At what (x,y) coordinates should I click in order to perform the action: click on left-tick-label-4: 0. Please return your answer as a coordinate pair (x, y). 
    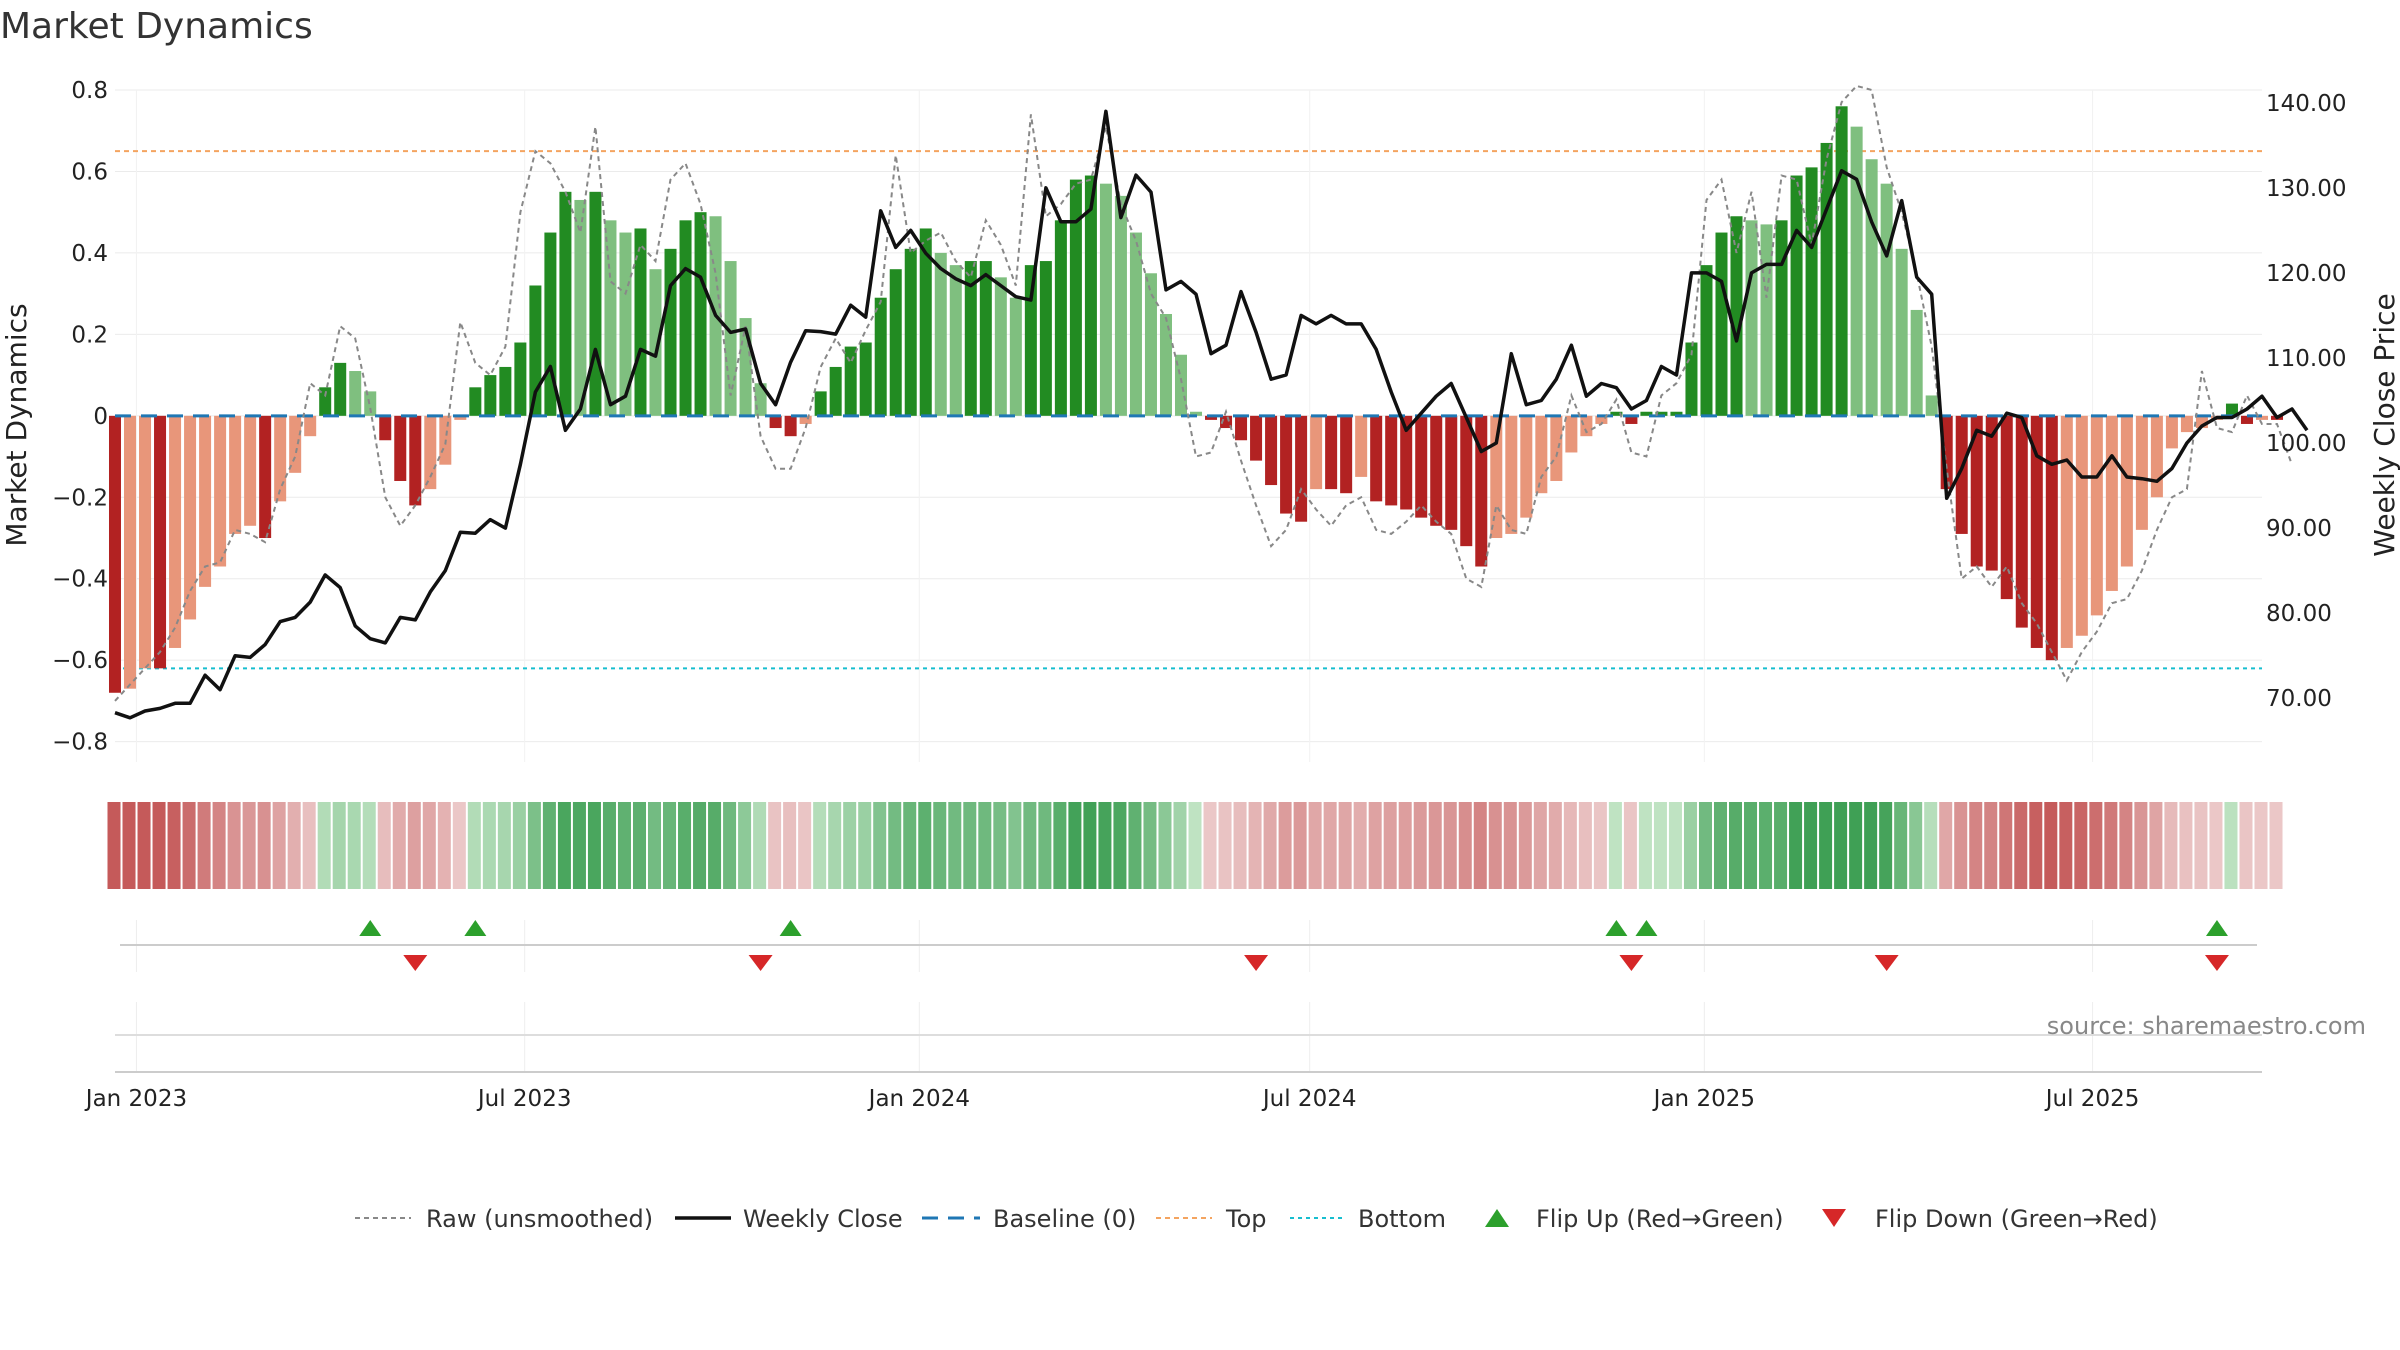
    Looking at the image, I should click on (100, 417).